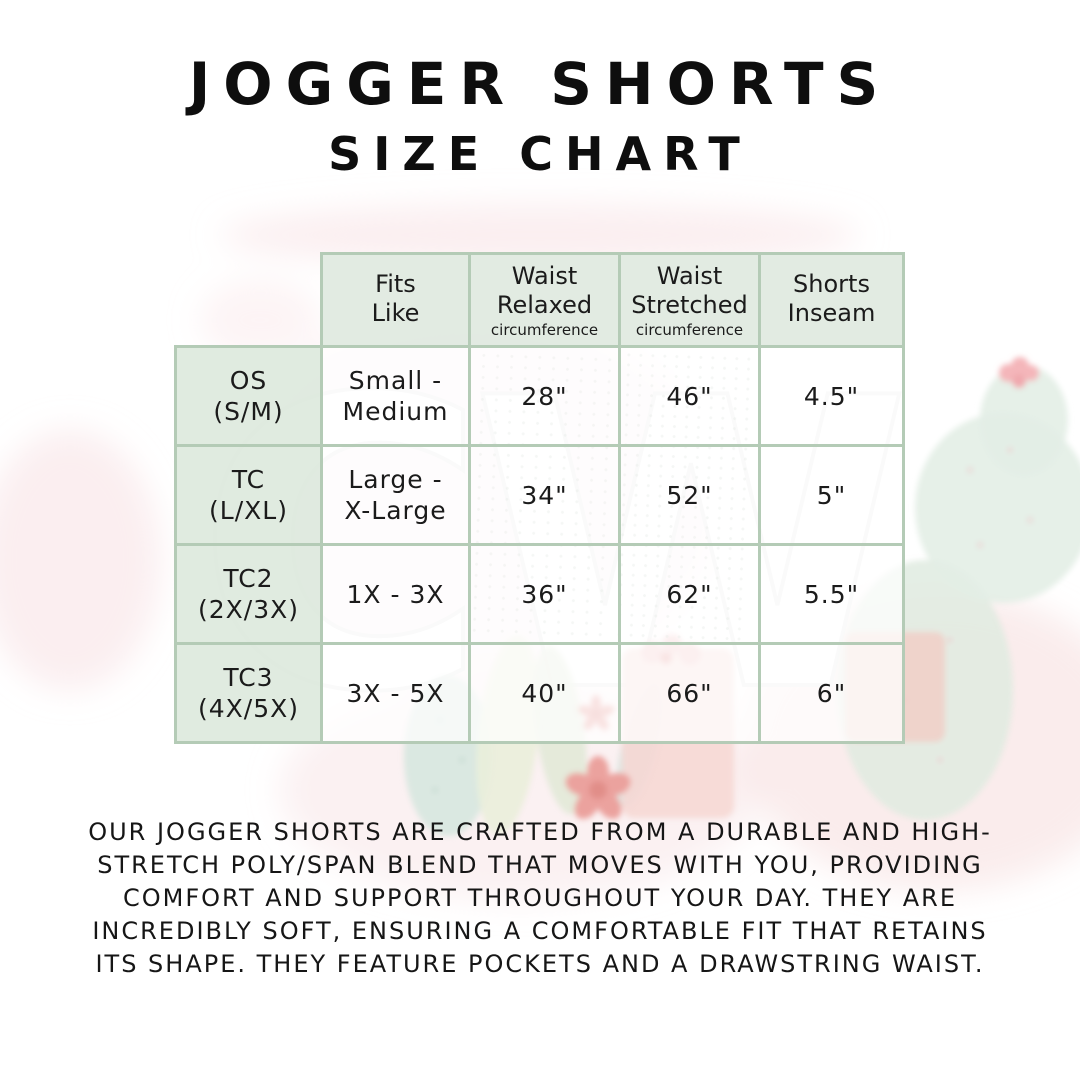 The width and height of the screenshot is (1080, 1080). I want to click on table-row-os: OS (S/M) Small - Medium 28" 46" 4.5", so click(539, 396).